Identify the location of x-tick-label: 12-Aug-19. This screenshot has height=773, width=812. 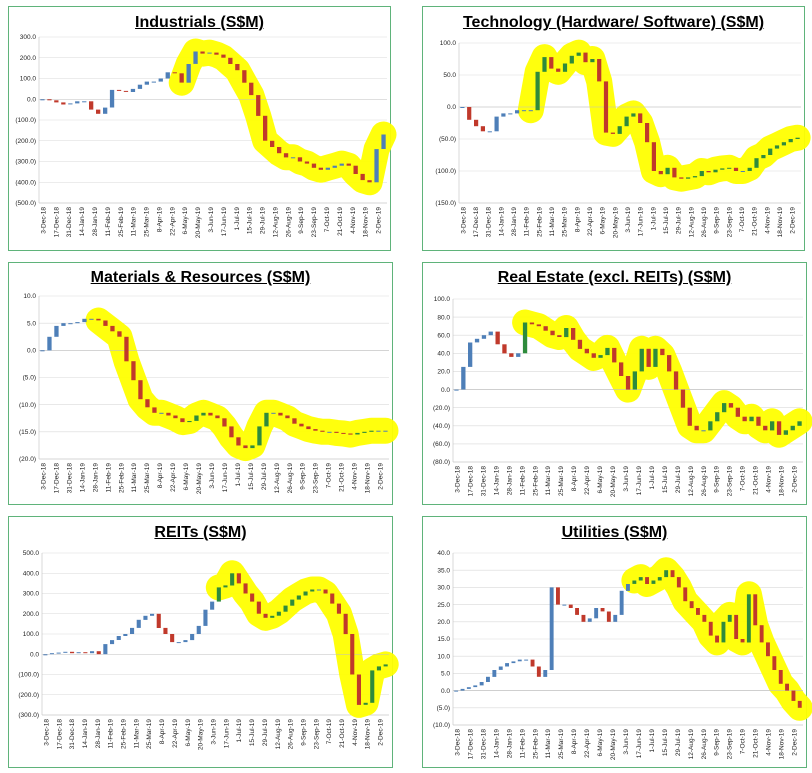
(278, 734).